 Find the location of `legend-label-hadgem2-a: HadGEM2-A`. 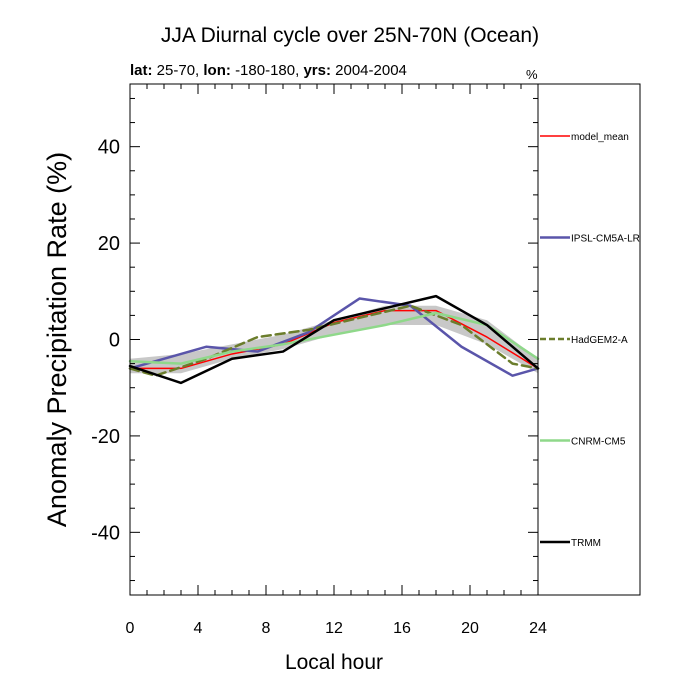

legend-label-hadgem2-a: HadGEM2-A is located at coordinates (599, 340).